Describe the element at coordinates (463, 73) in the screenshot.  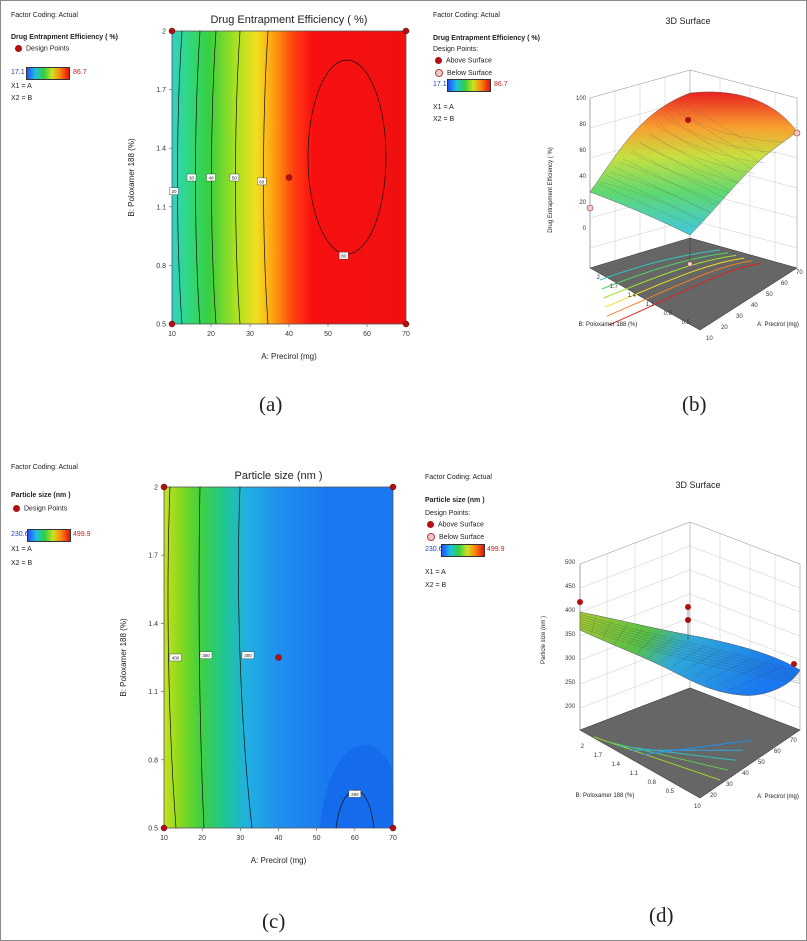
I see `legend-below-surface: Below Surface` at that location.